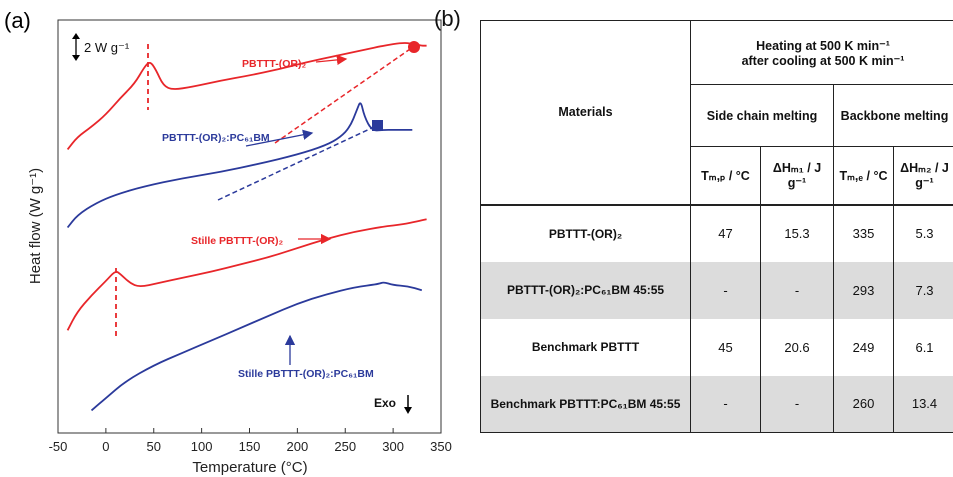  What do you see at coordinates (585, 290) in the screenshot?
I see `row-material: PBTTT-(OR)₂:PC₆₁BM 45:55` at bounding box center [585, 290].